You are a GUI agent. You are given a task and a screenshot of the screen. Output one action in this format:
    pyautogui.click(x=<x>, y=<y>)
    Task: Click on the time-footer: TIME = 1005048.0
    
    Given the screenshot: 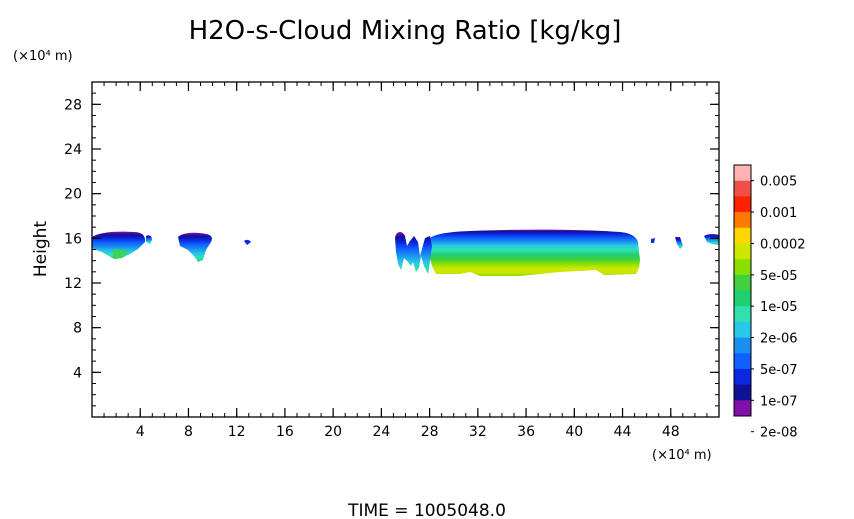 What is the action you would take?
    pyautogui.click(x=426, y=510)
    